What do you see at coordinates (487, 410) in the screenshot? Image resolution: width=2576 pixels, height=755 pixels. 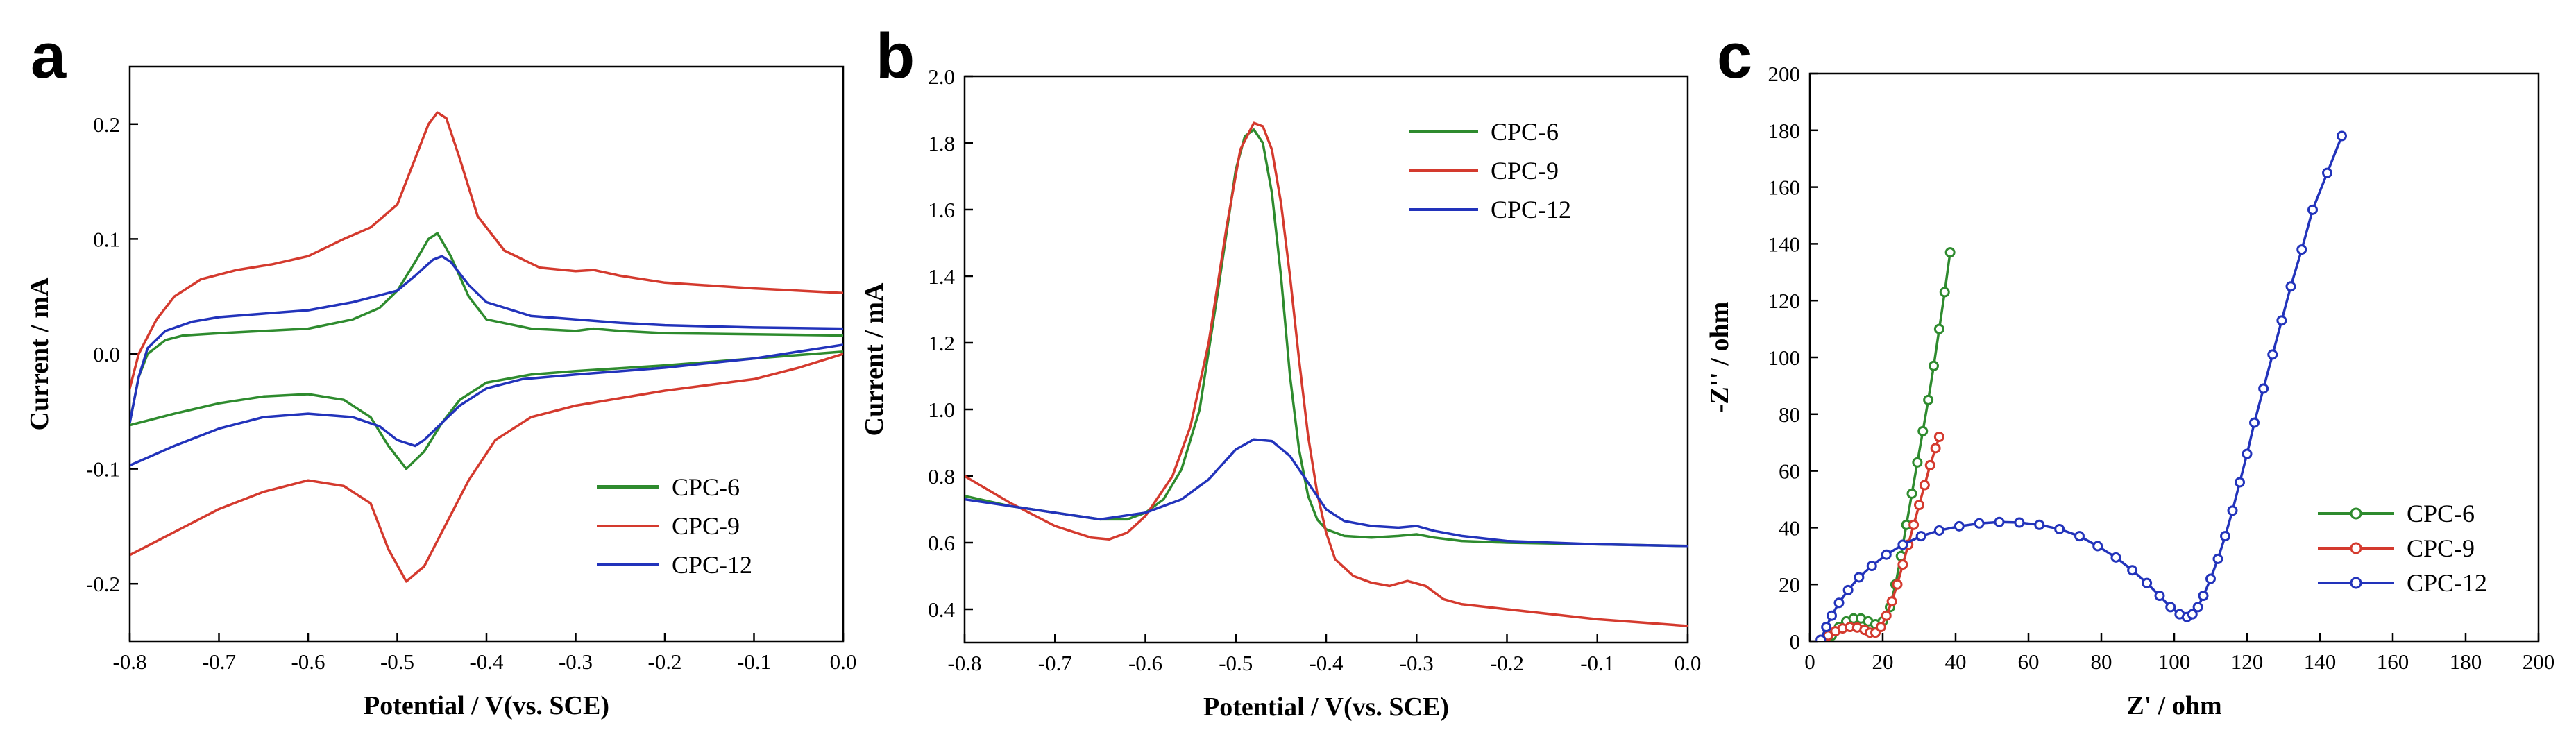 I see `series-line-cpc-6-cathodic` at bounding box center [487, 410].